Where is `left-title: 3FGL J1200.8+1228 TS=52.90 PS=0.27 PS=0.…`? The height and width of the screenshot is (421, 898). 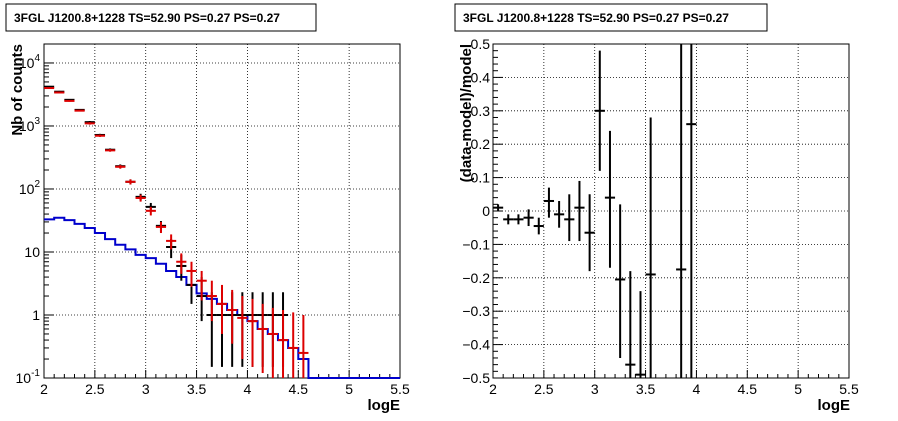
left-title: 3FGL J1200.8+1228 TS=52.90 PS=0.27 PS=0.… is located at coordinates (147, 18).